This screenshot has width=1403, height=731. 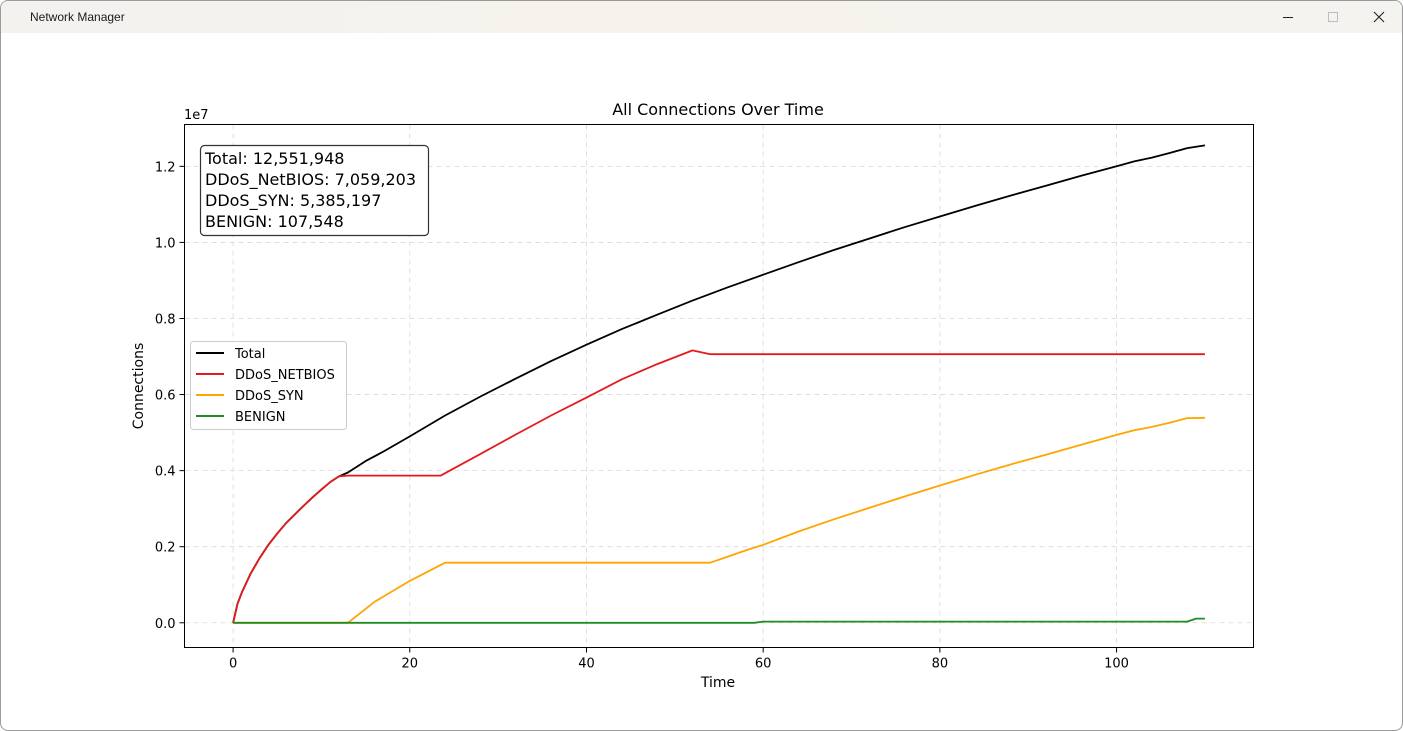 What do you see at coordinates (249, 354) in the screenshot?
I see `legend-total: Total` at bounding box center [249, 354].